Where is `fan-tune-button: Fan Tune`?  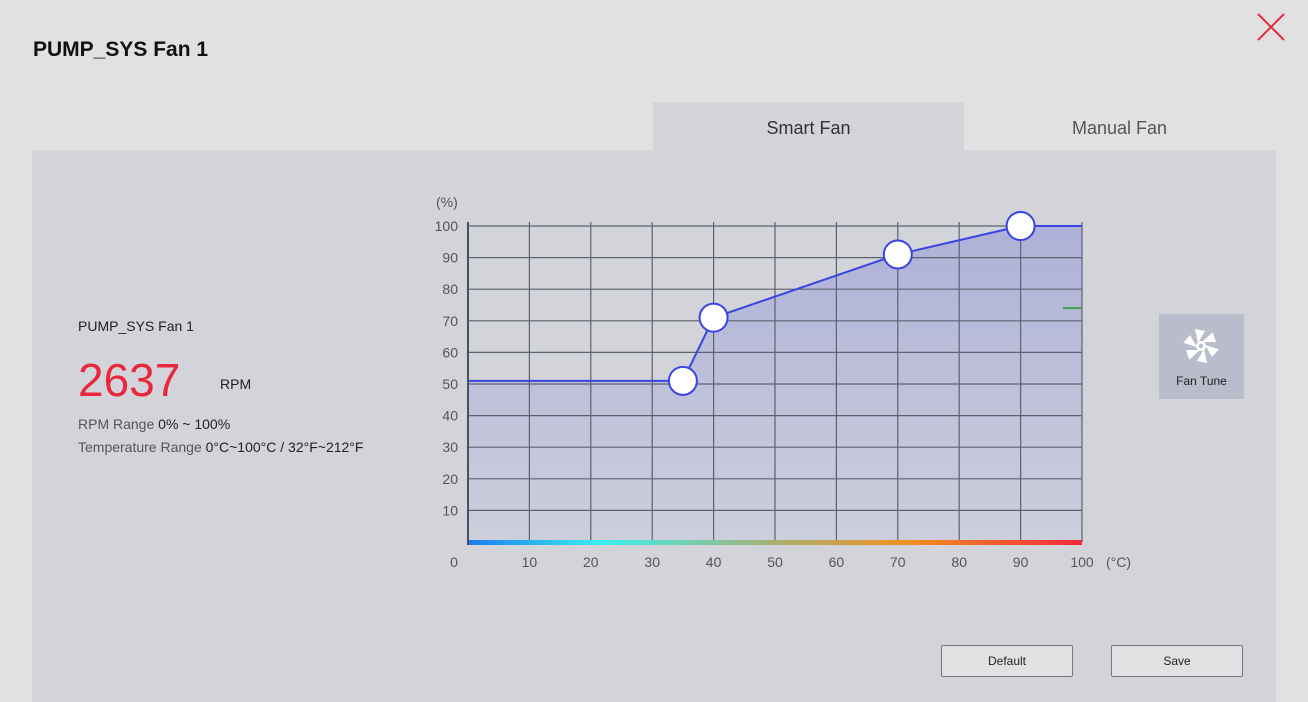 fan-tune-button: Fan Tune is located at coordinates (1201, 356).